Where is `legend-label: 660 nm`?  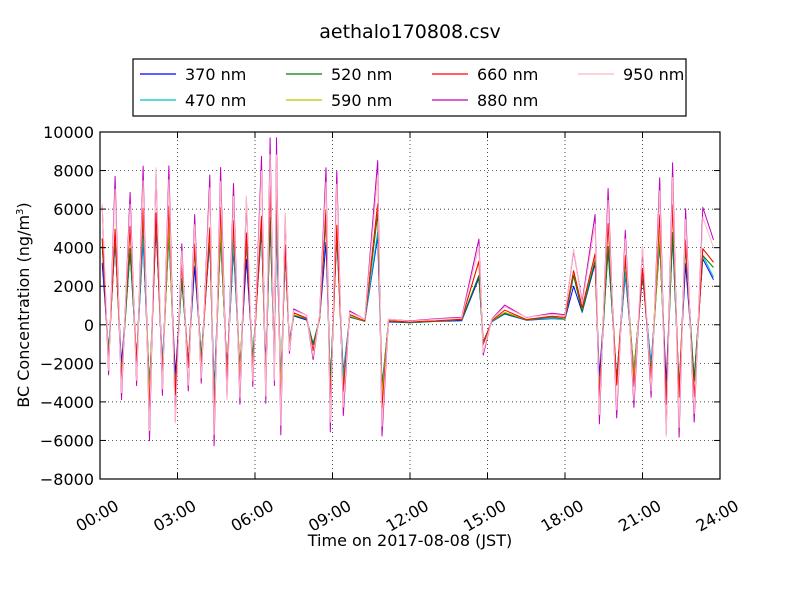
legend-label: 660 nm is located at coordinates (507, 74).